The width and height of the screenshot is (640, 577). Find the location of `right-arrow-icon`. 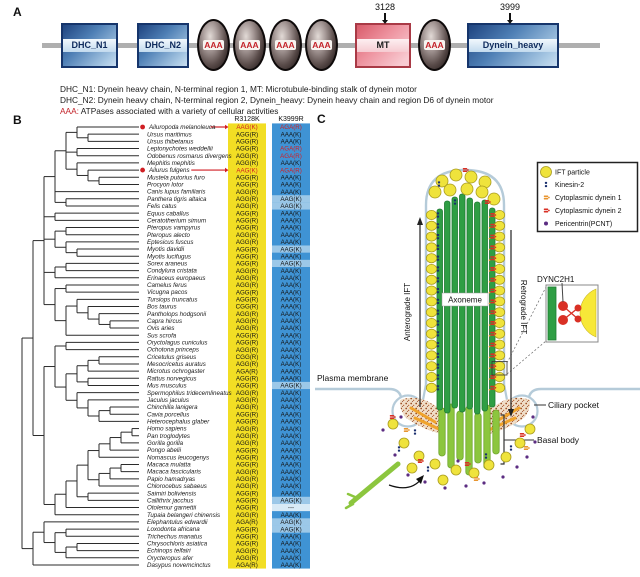

right-arrow-icon is located at coordinates (227, 127).